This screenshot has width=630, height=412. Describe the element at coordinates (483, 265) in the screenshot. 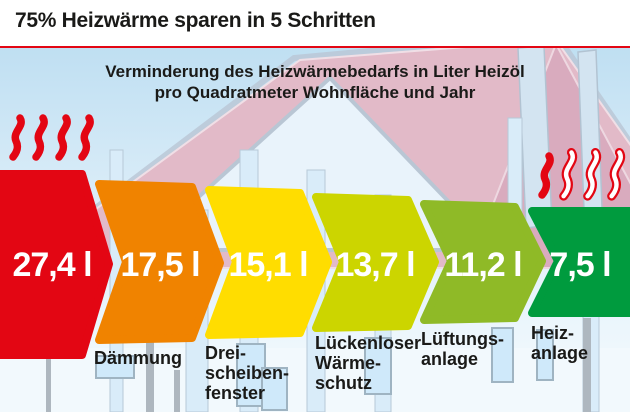

I see `step-value-5: 11,2 l` at that location.